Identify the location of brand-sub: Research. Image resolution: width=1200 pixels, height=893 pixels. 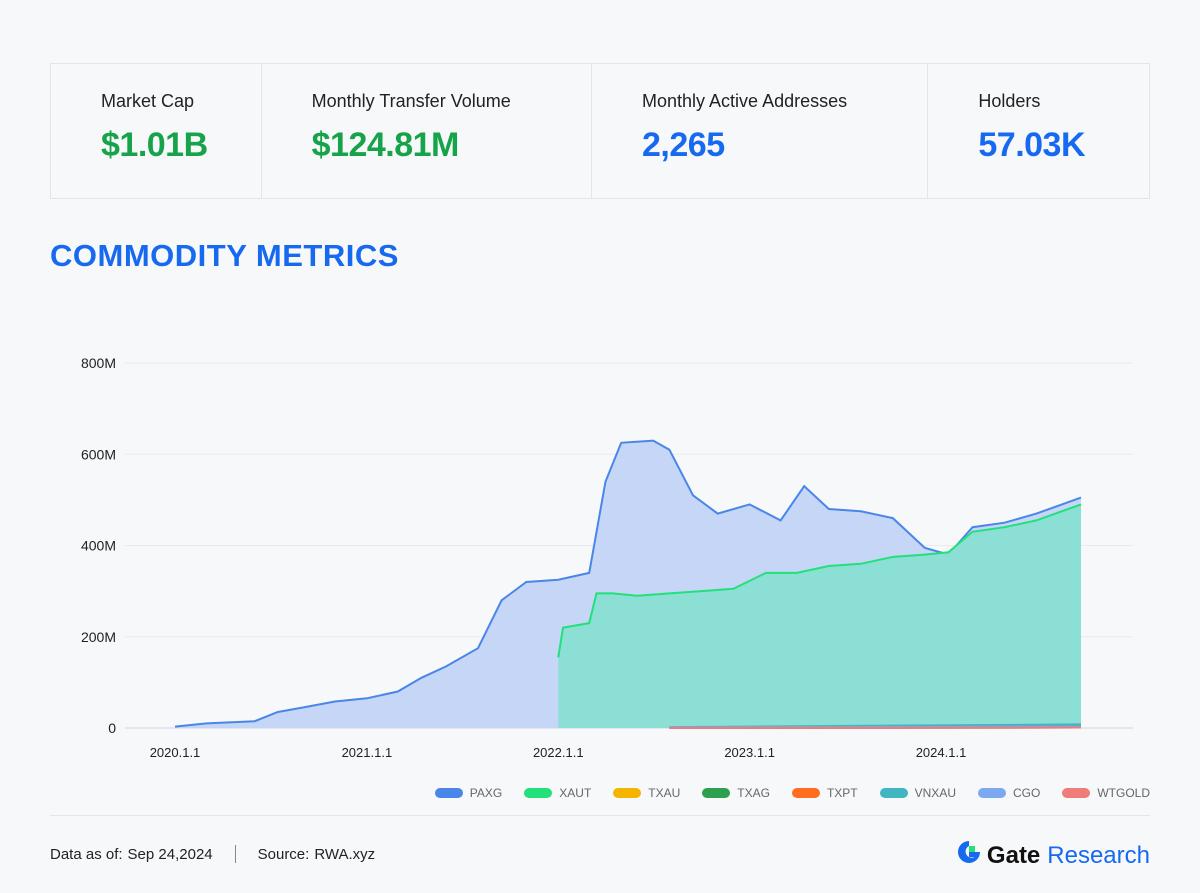
(1098, 855).